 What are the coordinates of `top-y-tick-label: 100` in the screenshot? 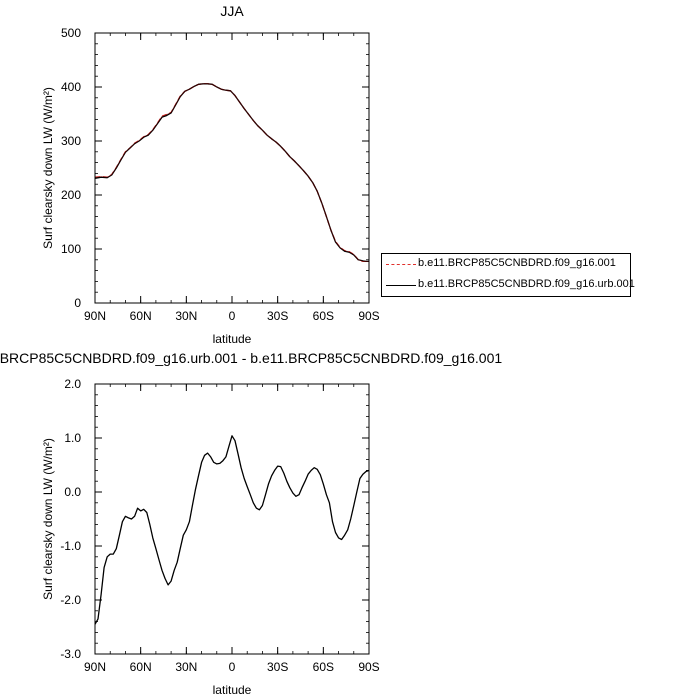 It's located at (71, 249).